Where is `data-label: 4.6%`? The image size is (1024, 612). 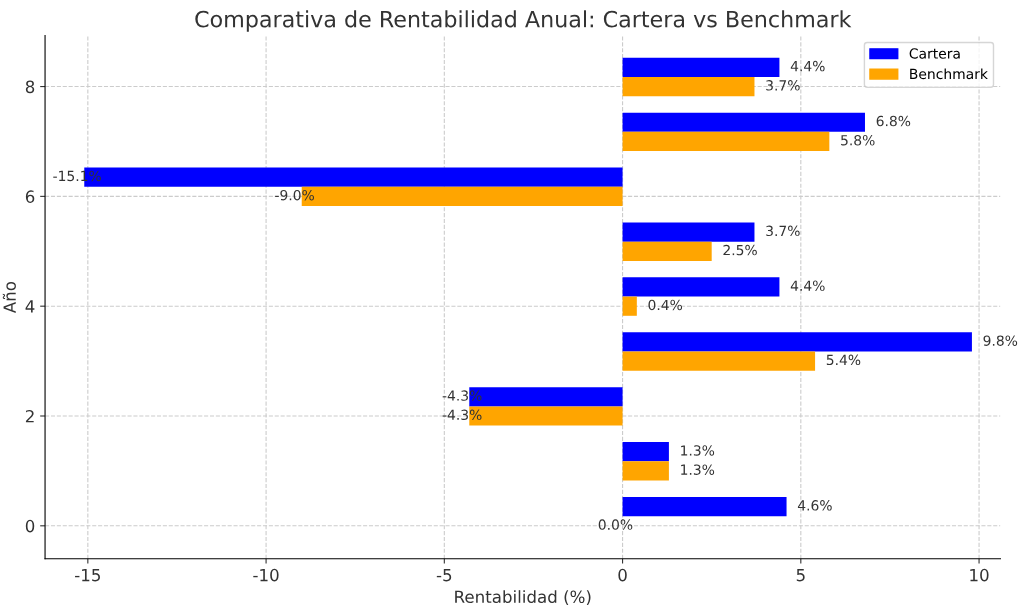 data-label: 4.6% is located at coordinates (814, 505).